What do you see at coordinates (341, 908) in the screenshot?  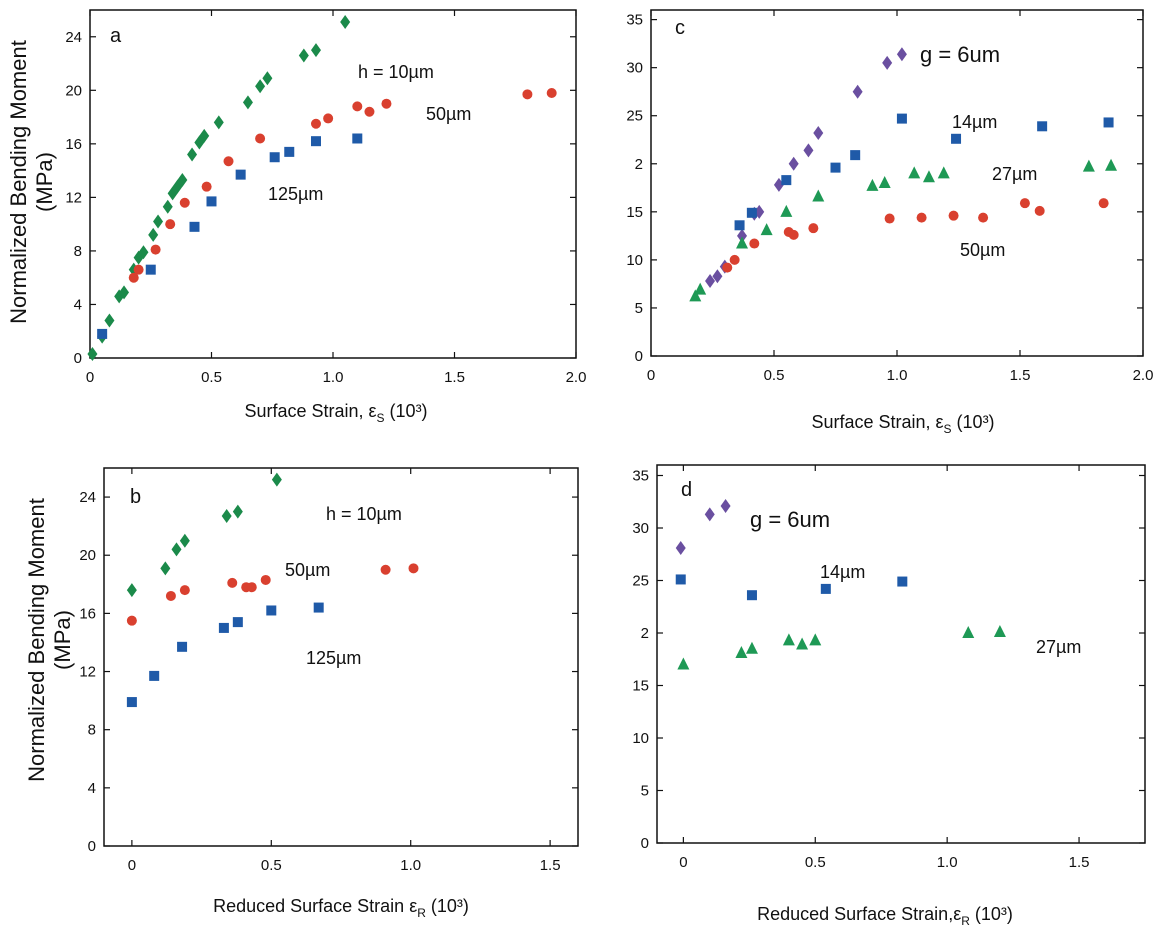 I see `x-axis-label-b: Reduced Surface Strain εR (10³)` at bounding box center [341, 908].